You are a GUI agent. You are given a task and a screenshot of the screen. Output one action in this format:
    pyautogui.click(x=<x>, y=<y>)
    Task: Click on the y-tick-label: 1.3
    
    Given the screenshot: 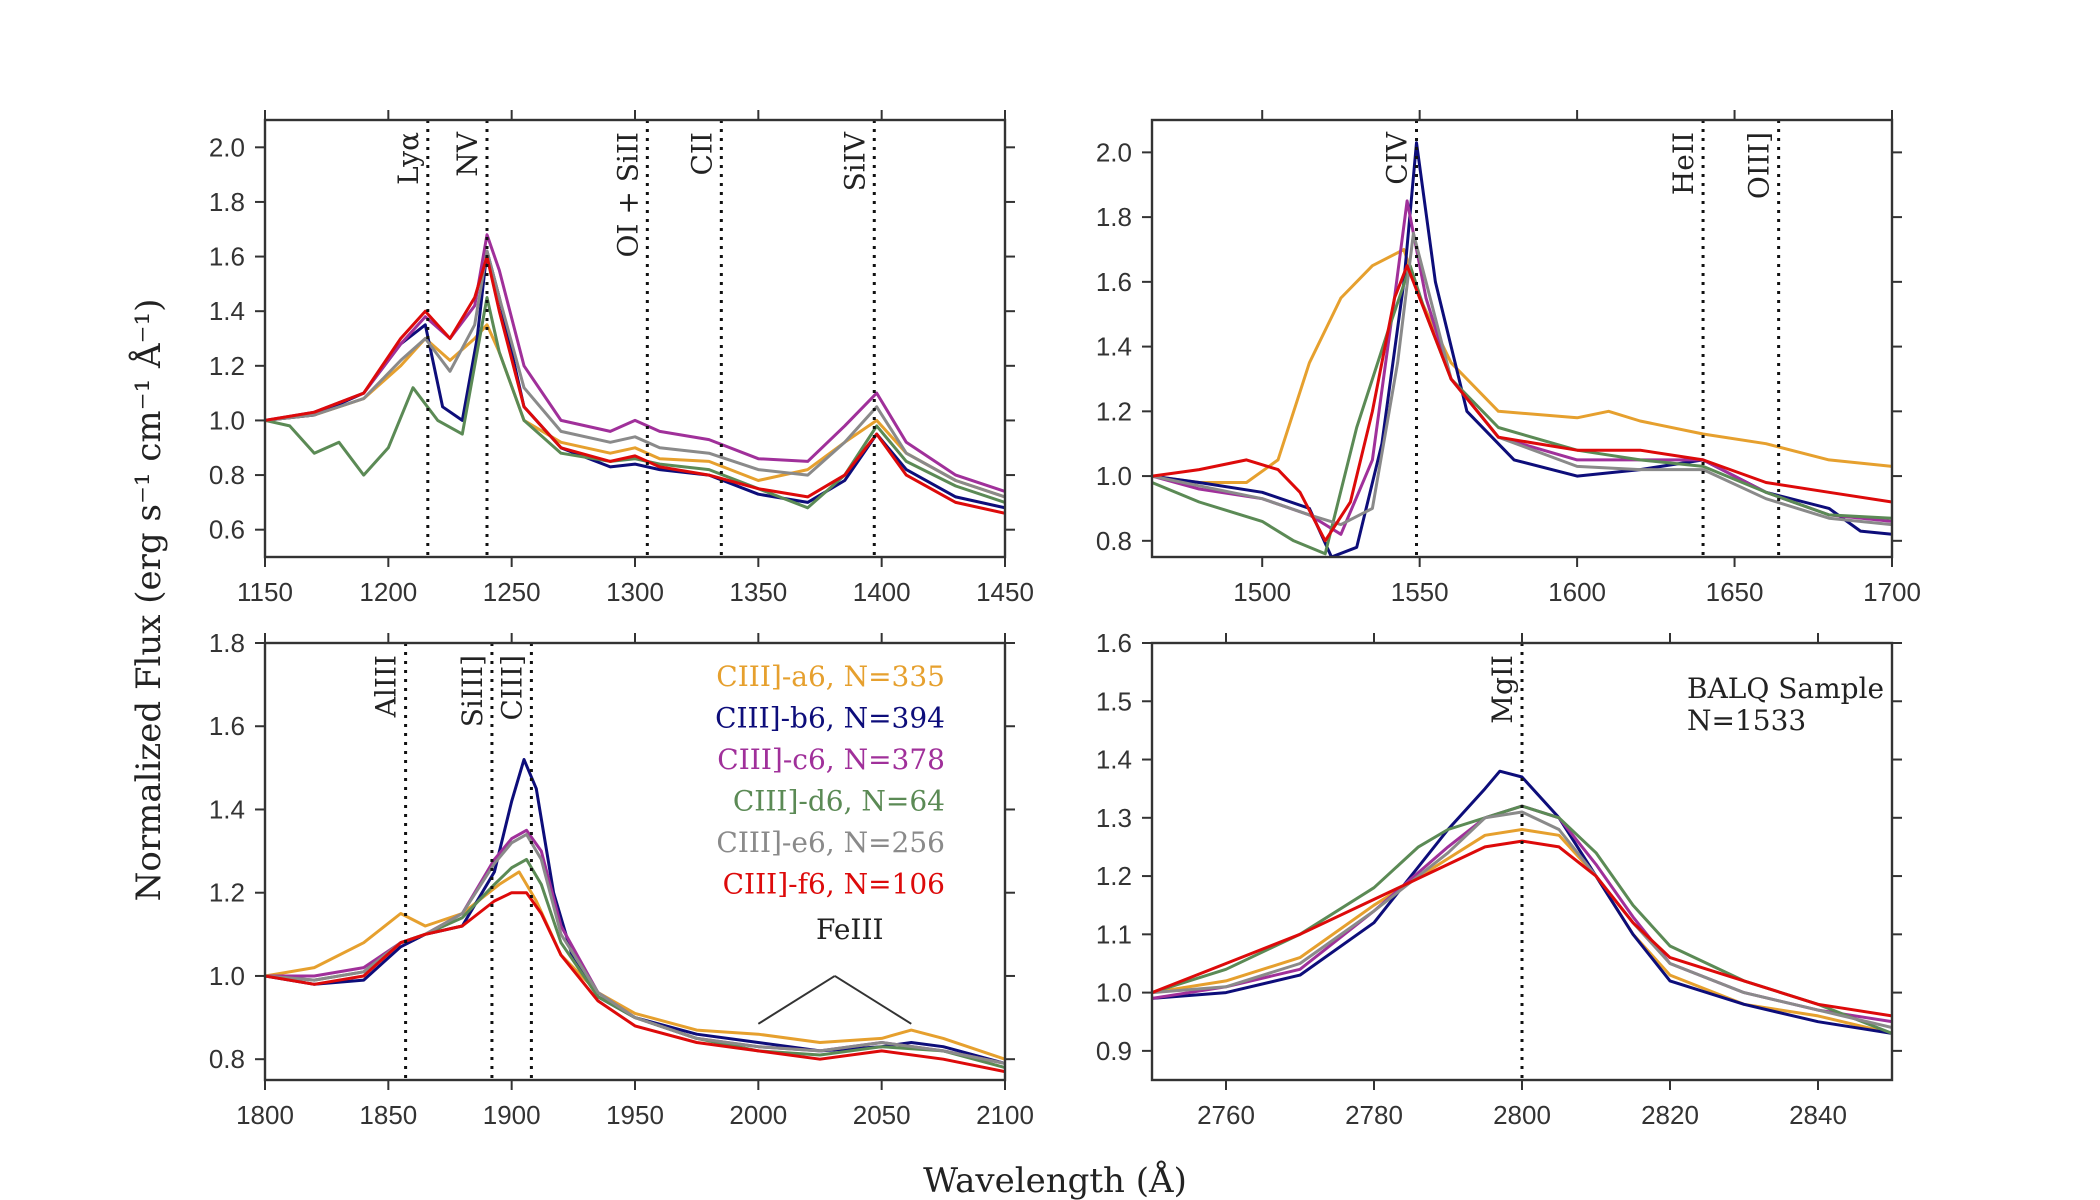 What is the action you would take?
    pyautogui.click(x=1114, y=818)
    